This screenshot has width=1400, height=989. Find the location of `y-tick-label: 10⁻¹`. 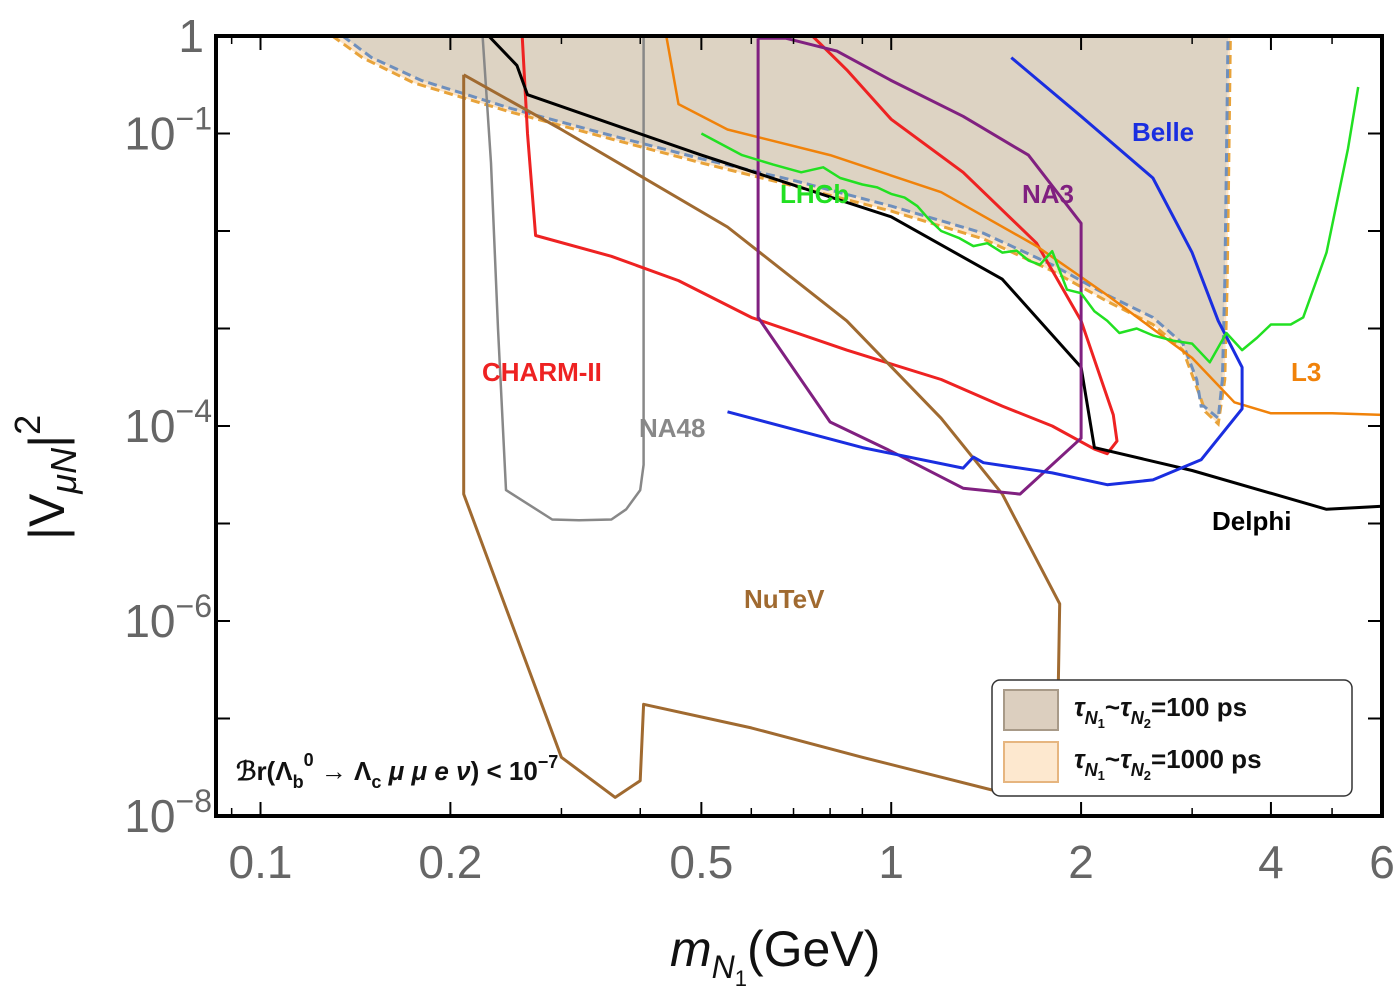

y-tick-label: 10⁻¹ is located at coordinates (168, 130).